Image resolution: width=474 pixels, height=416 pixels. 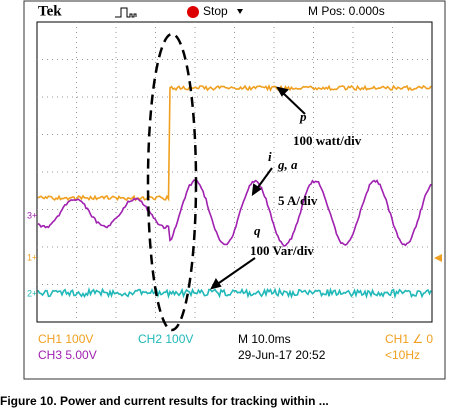 I want to click on trigger-icon, so click(x=126, y=12).